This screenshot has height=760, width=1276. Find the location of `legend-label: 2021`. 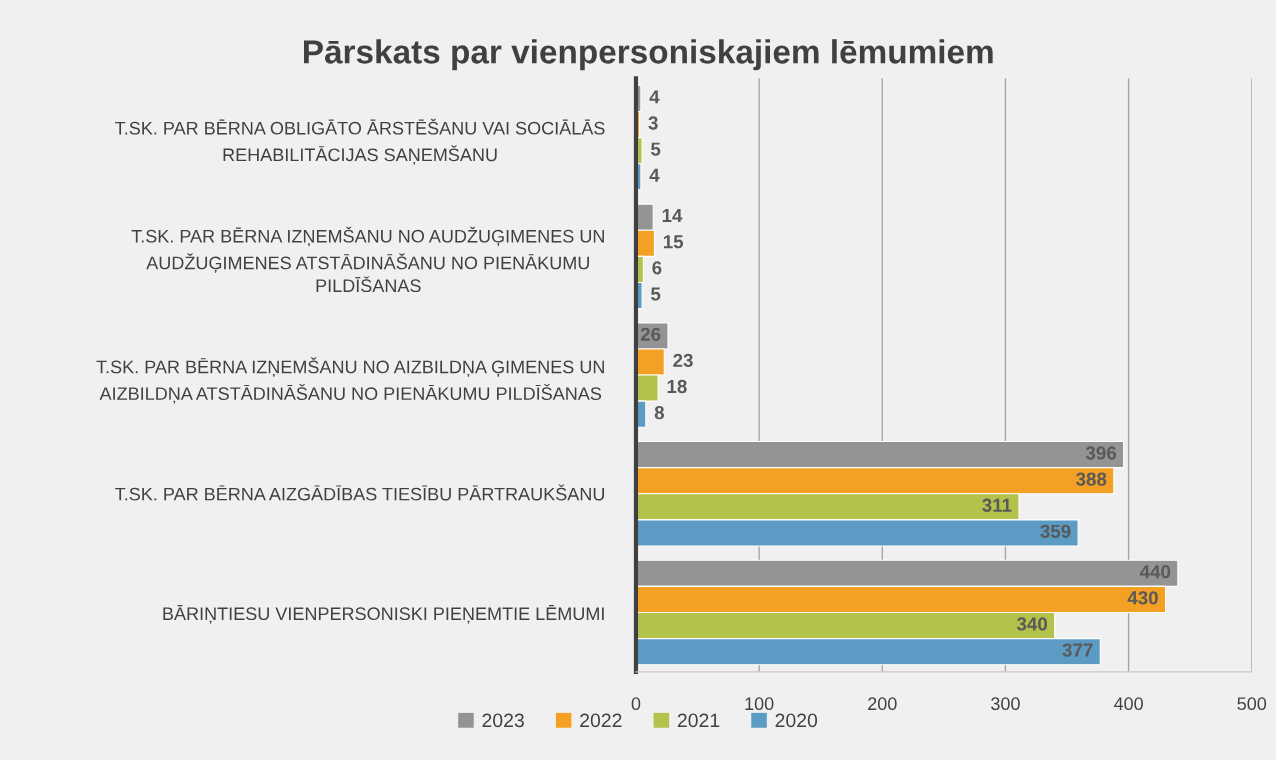

legend-label: 2021 is located at coordinates (698, 720).